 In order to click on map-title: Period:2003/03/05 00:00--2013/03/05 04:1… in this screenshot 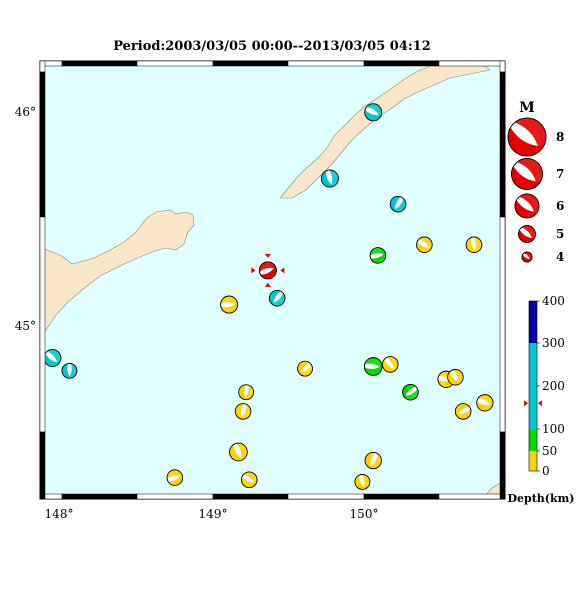, I will do `click(272, 46)`.